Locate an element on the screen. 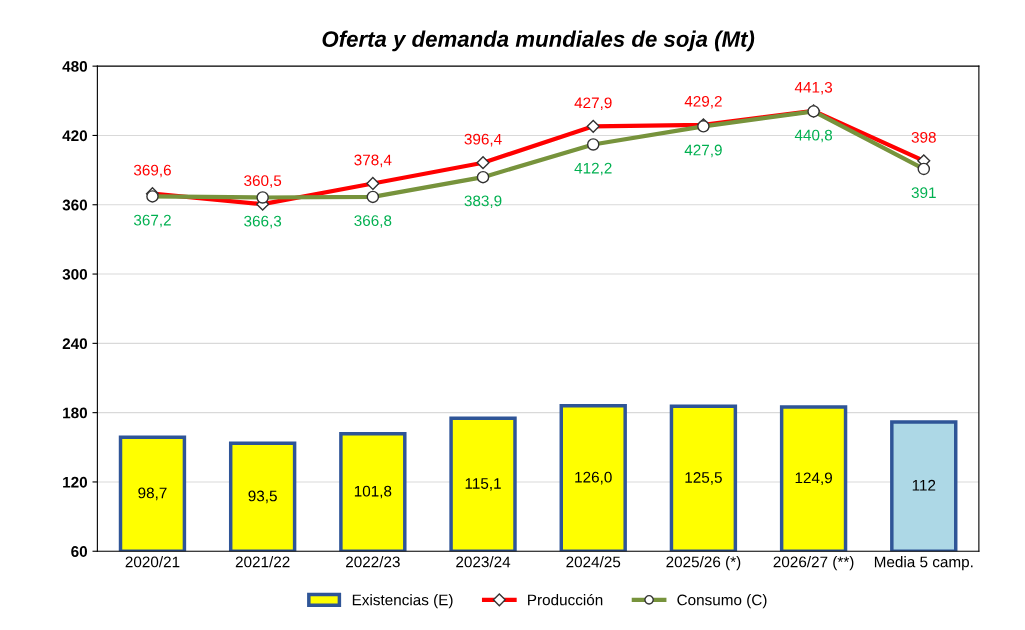  data-label: 383,9 is located at coordinates (483, 202).